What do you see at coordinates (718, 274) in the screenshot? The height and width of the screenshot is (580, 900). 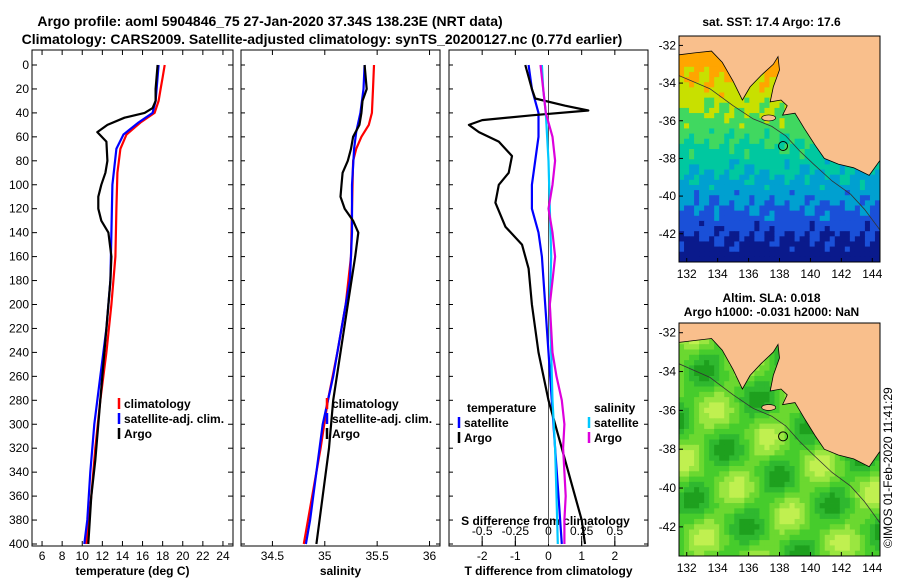 I see `map-x-tick-label: 134` at bounding box center [718, 274].